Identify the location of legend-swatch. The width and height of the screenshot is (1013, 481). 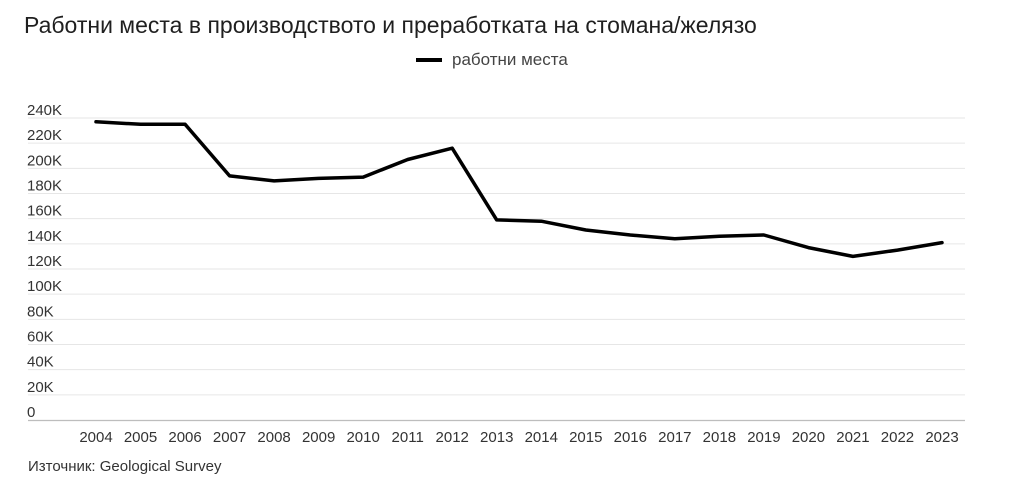
(429, 60).